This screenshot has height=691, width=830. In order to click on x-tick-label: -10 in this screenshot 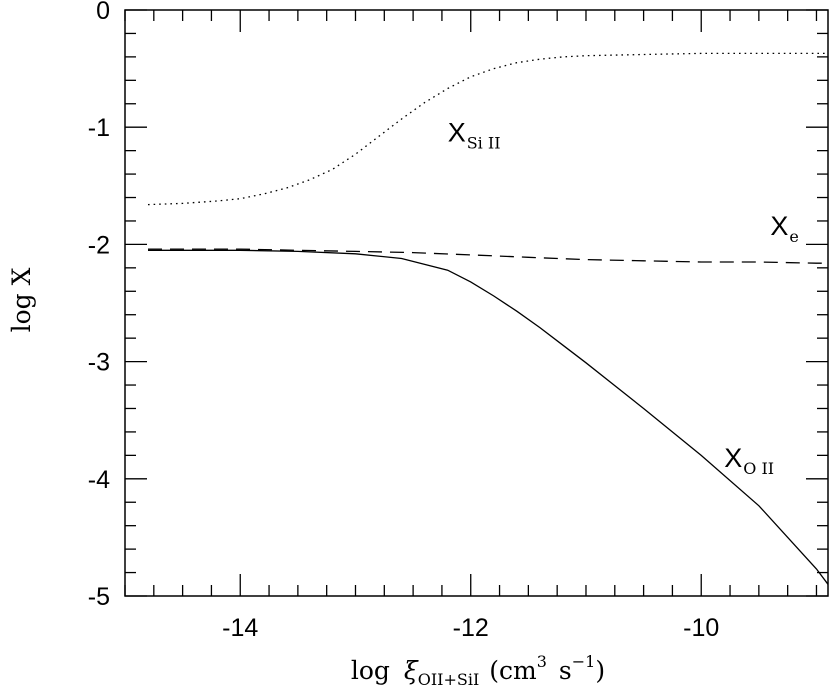, I will do `click(701, 628)`.